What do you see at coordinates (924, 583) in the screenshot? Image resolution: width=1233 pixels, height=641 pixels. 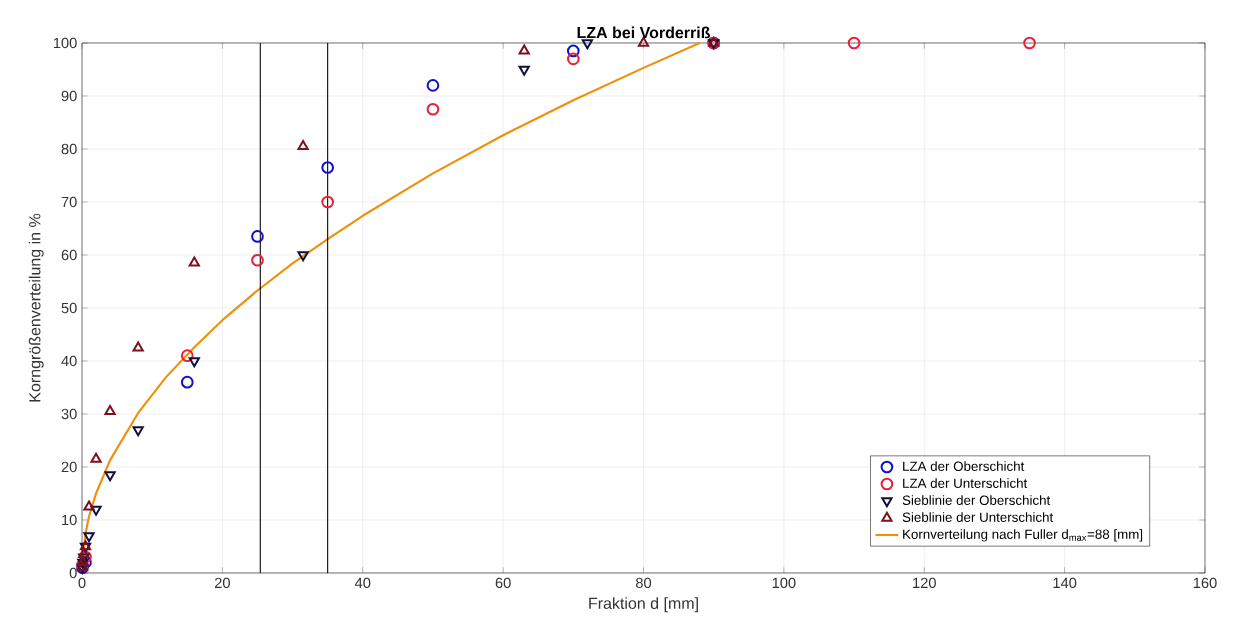 I see `x-tick-label: 120` at bounding box center [924, 583].